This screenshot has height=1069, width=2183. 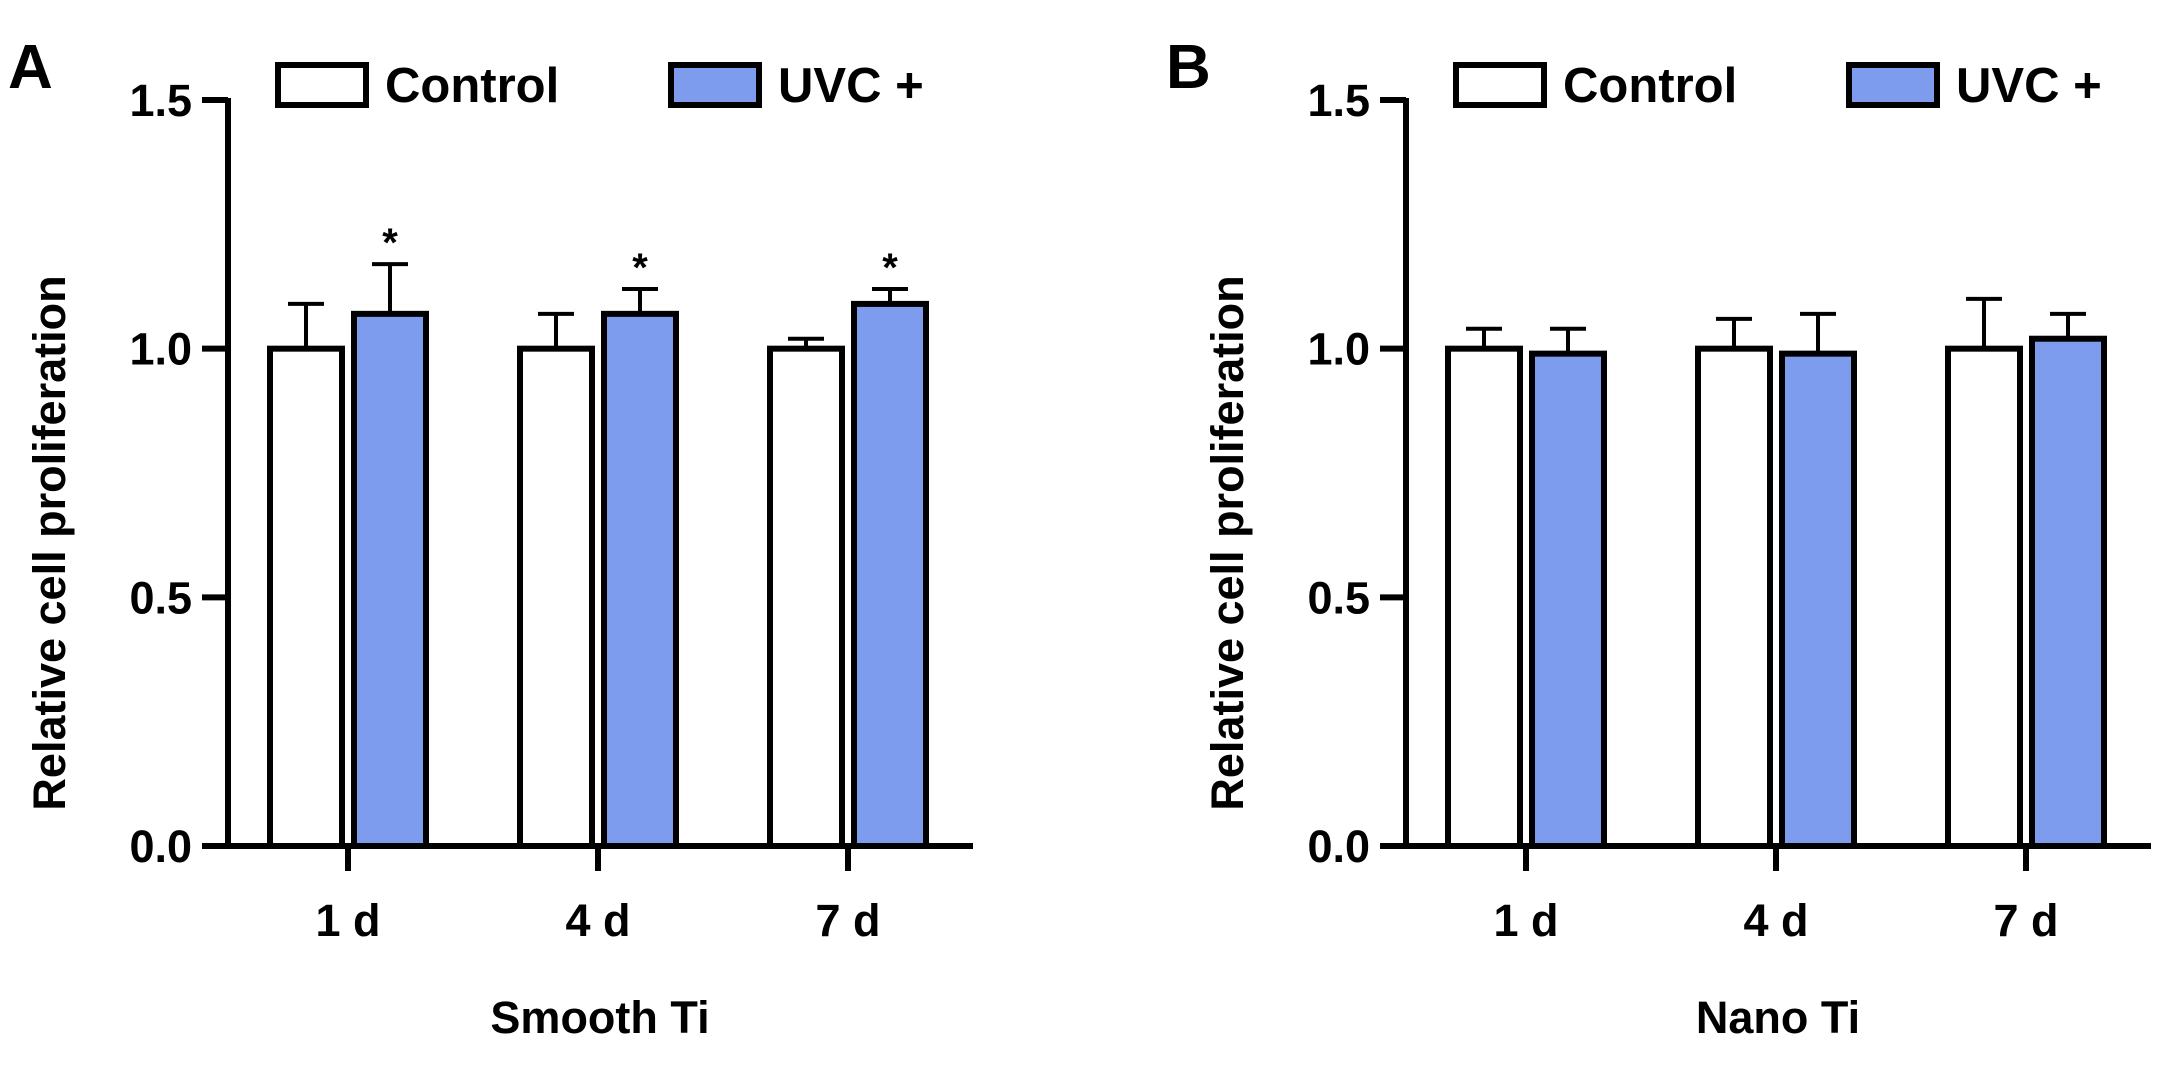 I want to click on x-axis-title: Nano Ti, so click(x=1778, y=1017).